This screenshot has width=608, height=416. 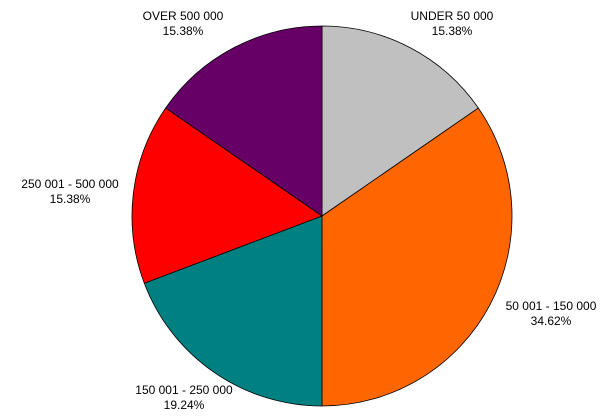 What do you see at coordinates (551, 306) in the screenshot?
I see `slice-label-2: 50 001 - 150 000` at bounding box center [551, 306].